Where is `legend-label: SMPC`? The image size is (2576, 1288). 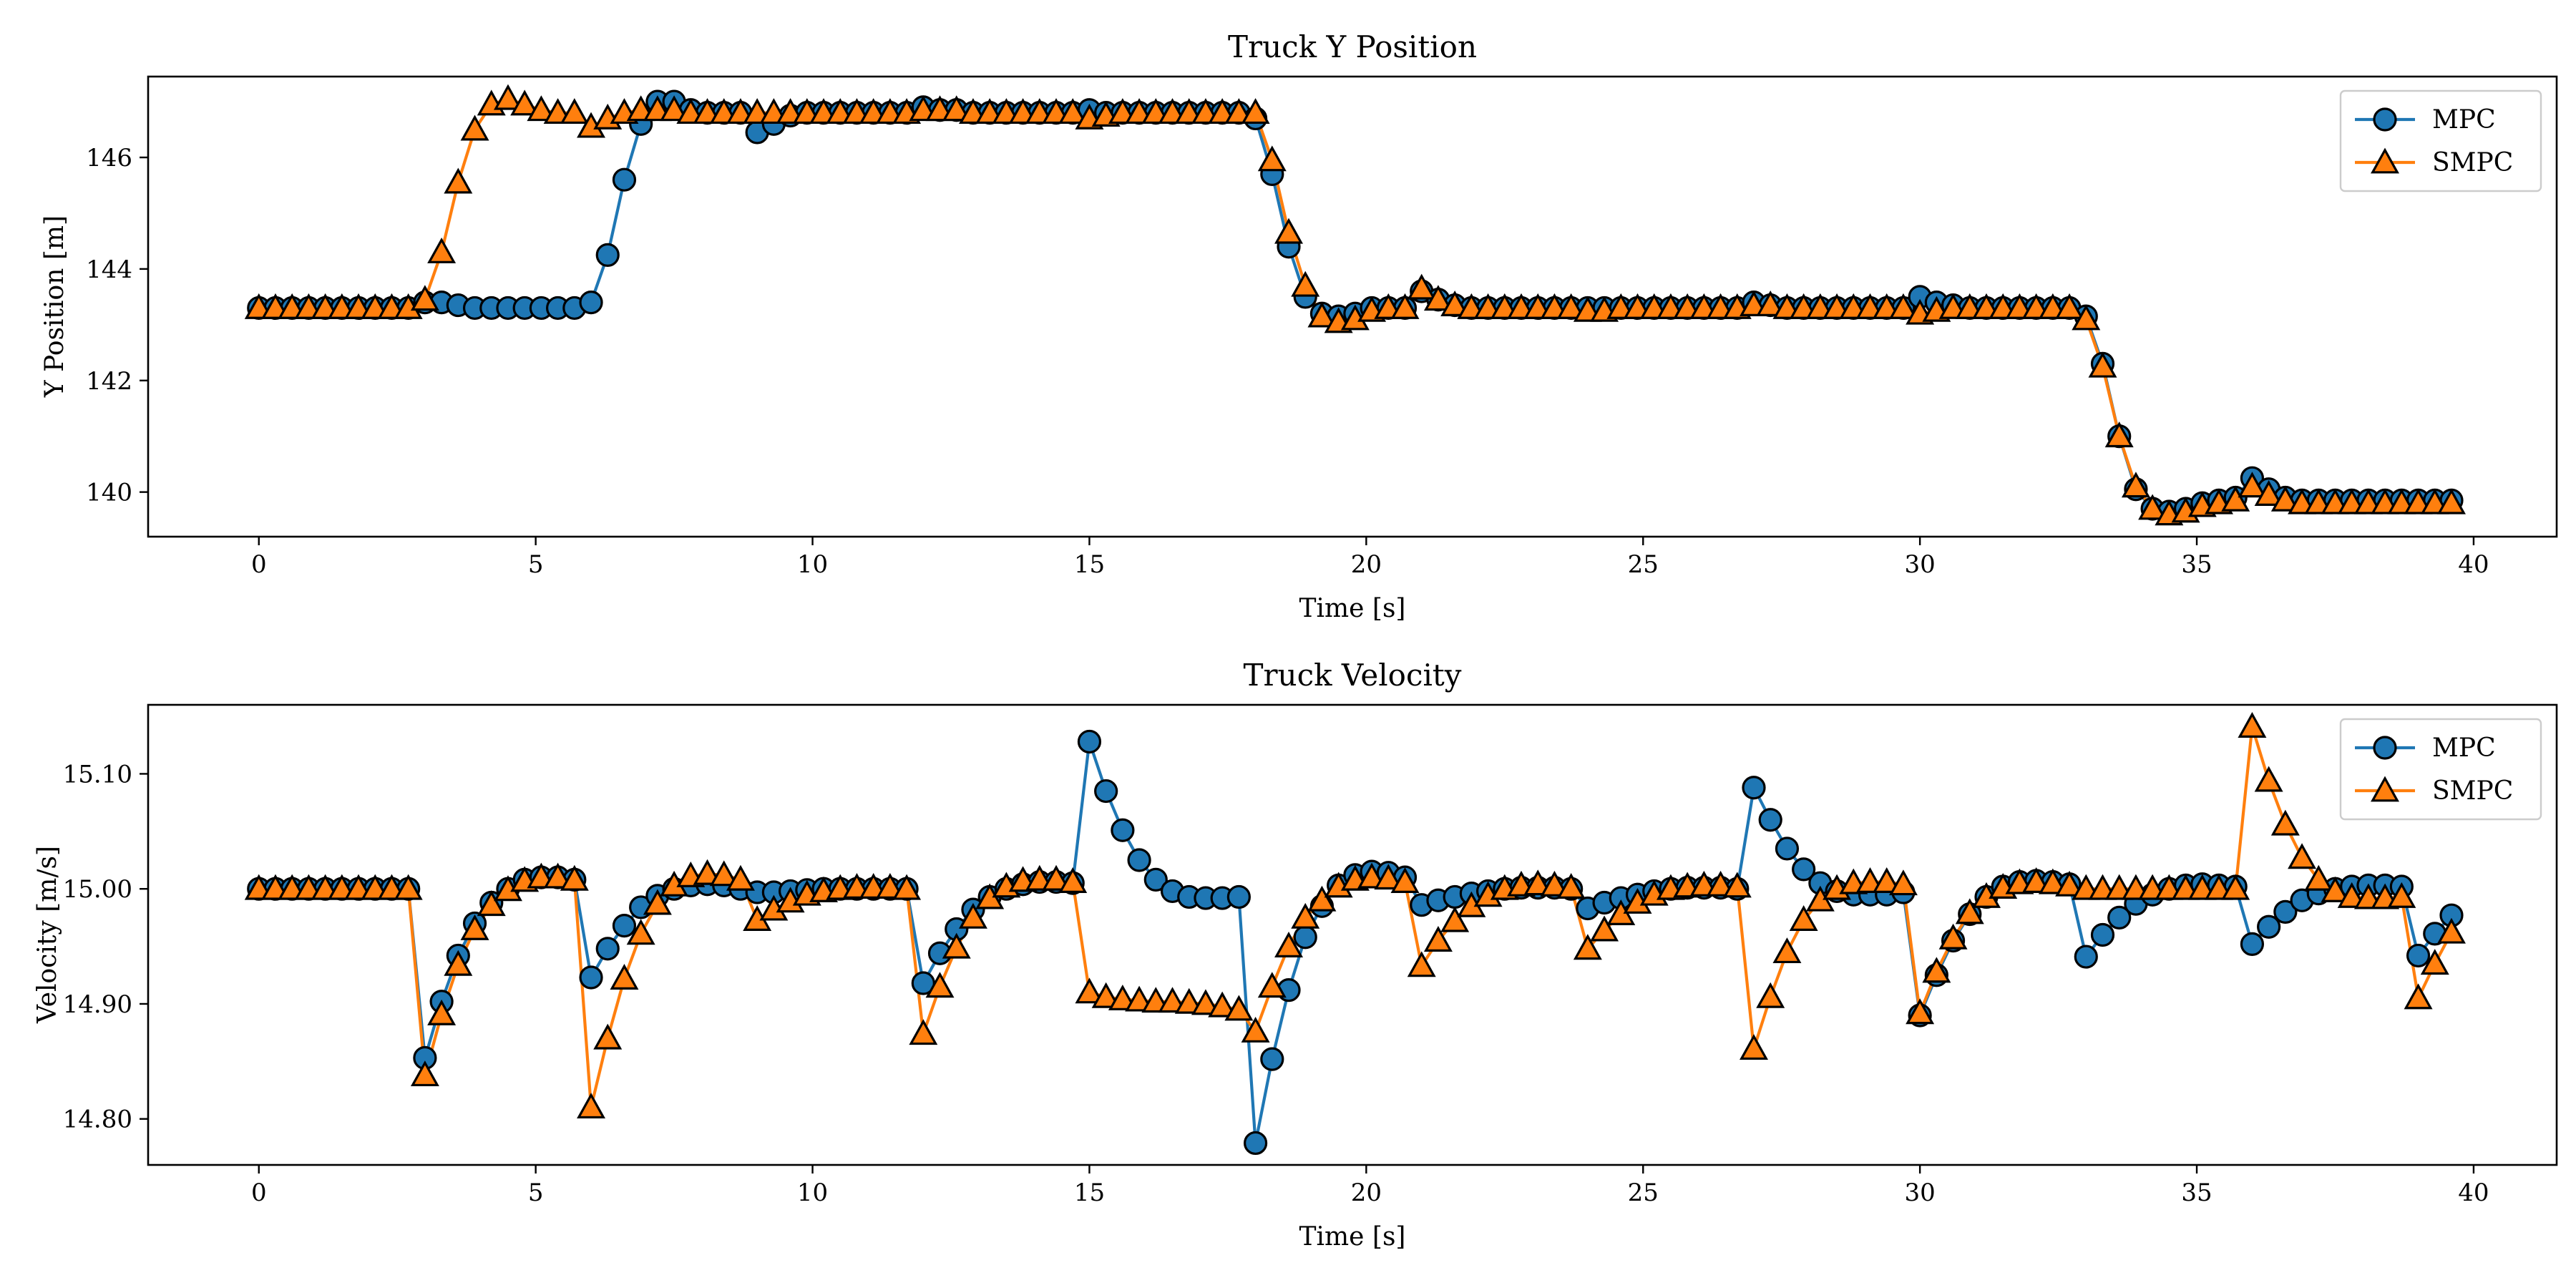
legend-label: SMPC is located at coordinates (2472, 791).